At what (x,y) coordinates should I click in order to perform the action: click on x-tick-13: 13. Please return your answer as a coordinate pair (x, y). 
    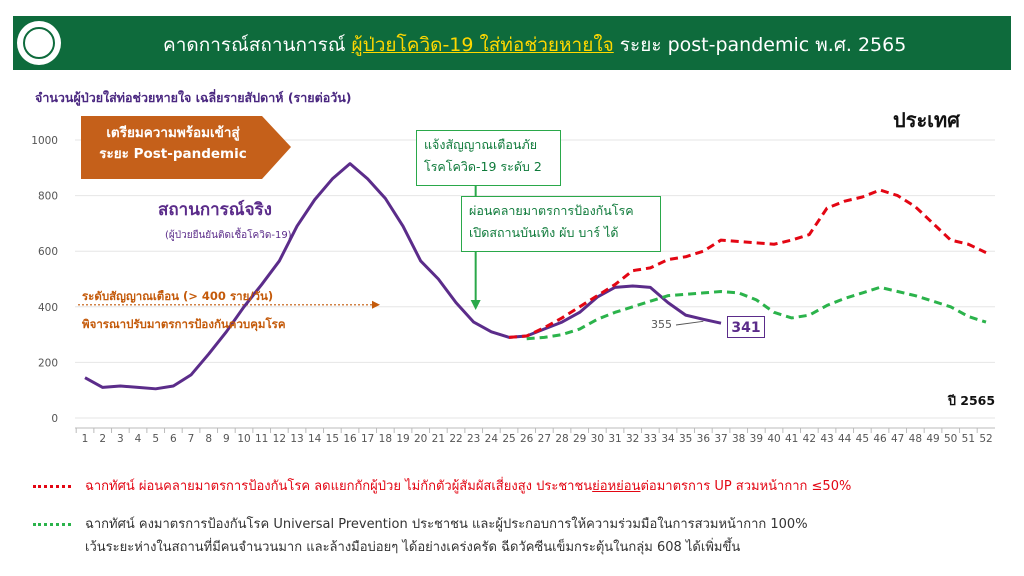
    Looking at the image, I should click on (296, 439).